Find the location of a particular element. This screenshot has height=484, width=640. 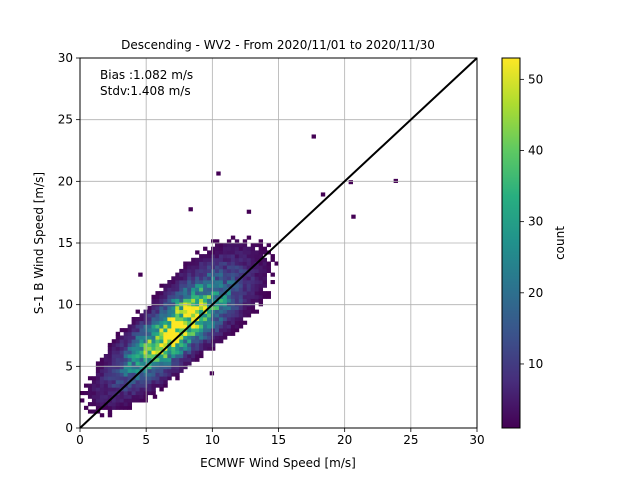

colorbar-tick-label: 10 is located at coordinates (535, 364).